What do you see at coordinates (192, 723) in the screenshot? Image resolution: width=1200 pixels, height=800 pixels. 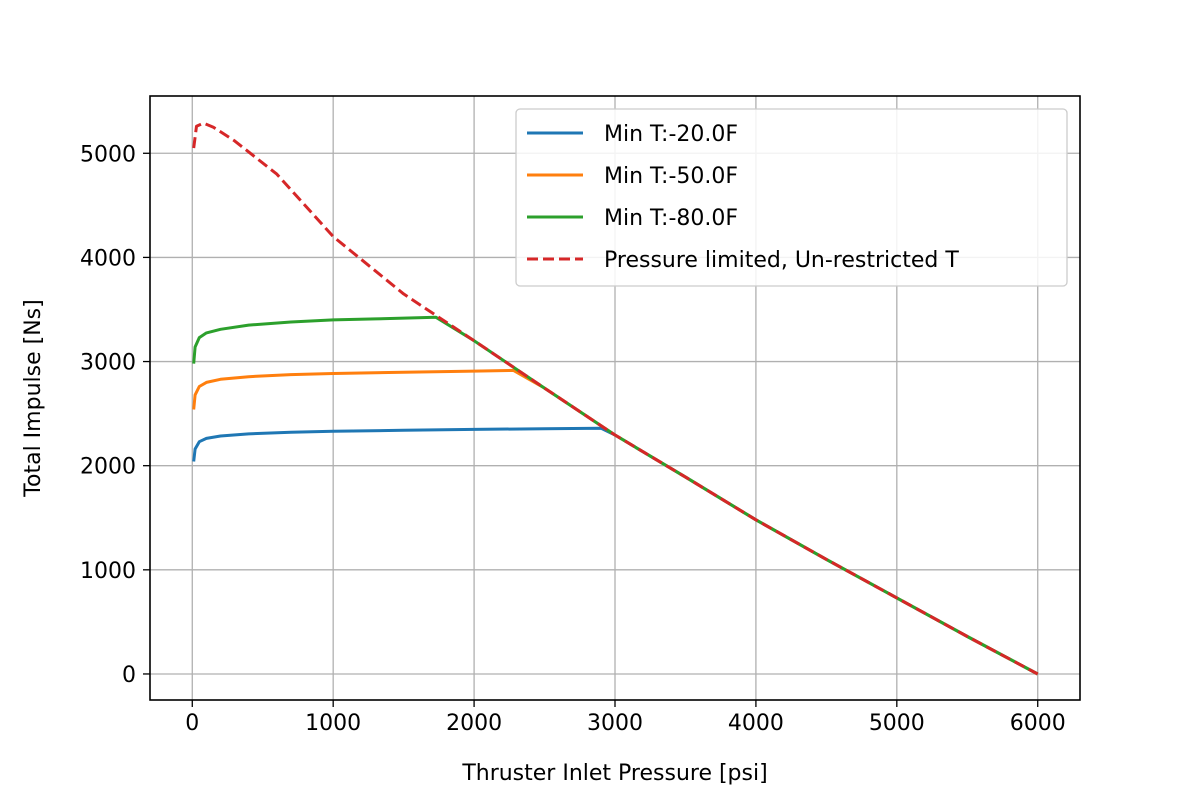 I see `x-tick-label: 0` at bounding box center [192, 723].